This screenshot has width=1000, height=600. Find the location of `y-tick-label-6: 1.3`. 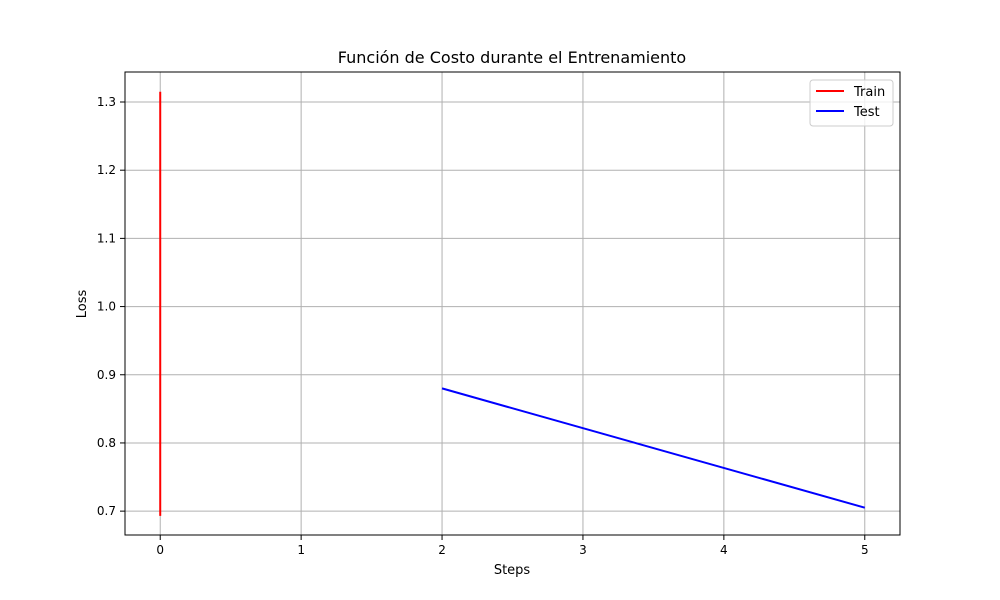

y-tick-label-6: 1.3 is located at coordinates (106, 102).